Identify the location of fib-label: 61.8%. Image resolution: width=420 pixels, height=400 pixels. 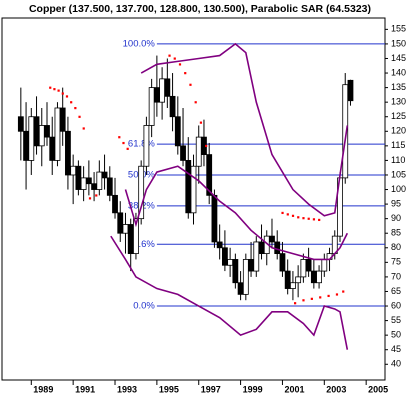
(141, 144).